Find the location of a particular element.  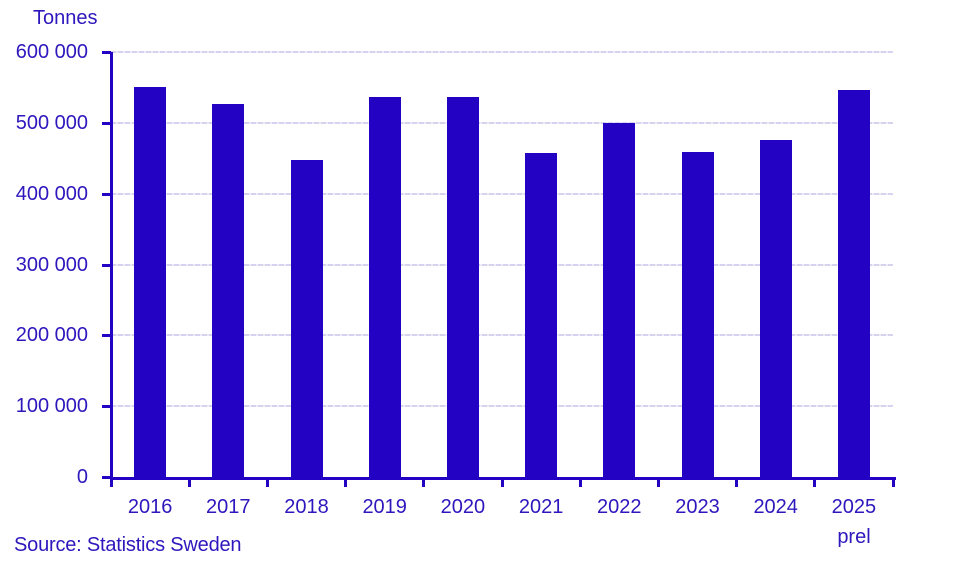

x-tick-label-2023: 2023 is located at coordinates (697, 507).